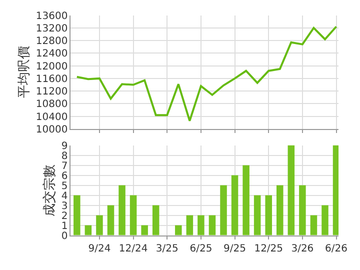 Image resolution: width=360 pixels, height=270 pixels. Describe the element at coordinates (52, 42) in the screenshot. I see `y-tick-label: 12800` at that location.